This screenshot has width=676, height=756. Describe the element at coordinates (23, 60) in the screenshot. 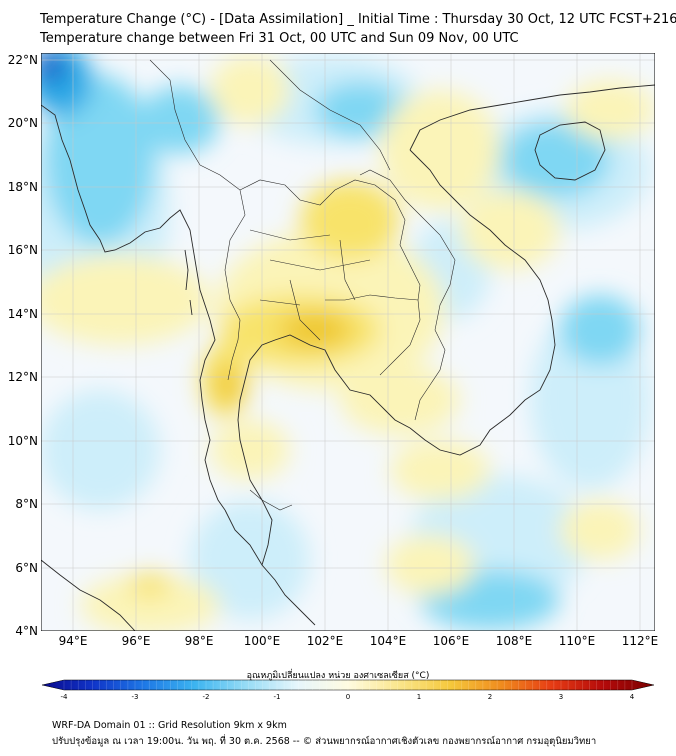

I see `latitude-label: 22°N` at that location.